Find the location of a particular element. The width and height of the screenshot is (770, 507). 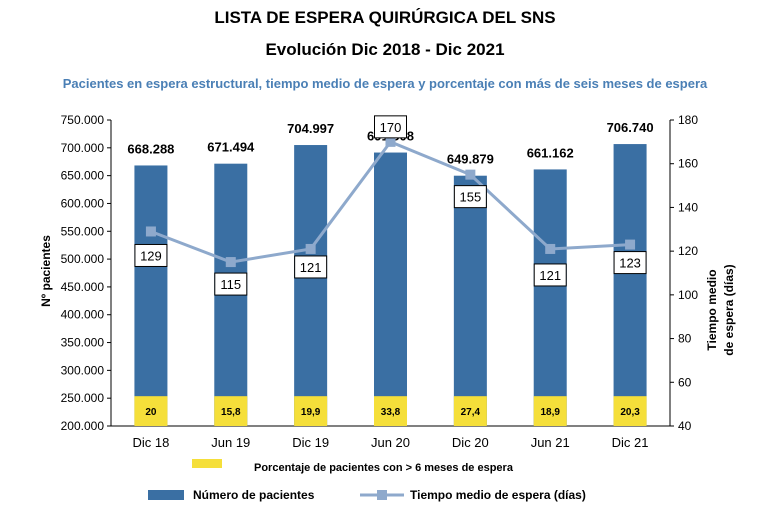

percentage-label: 33,8 is located at coordinates (391, 412).